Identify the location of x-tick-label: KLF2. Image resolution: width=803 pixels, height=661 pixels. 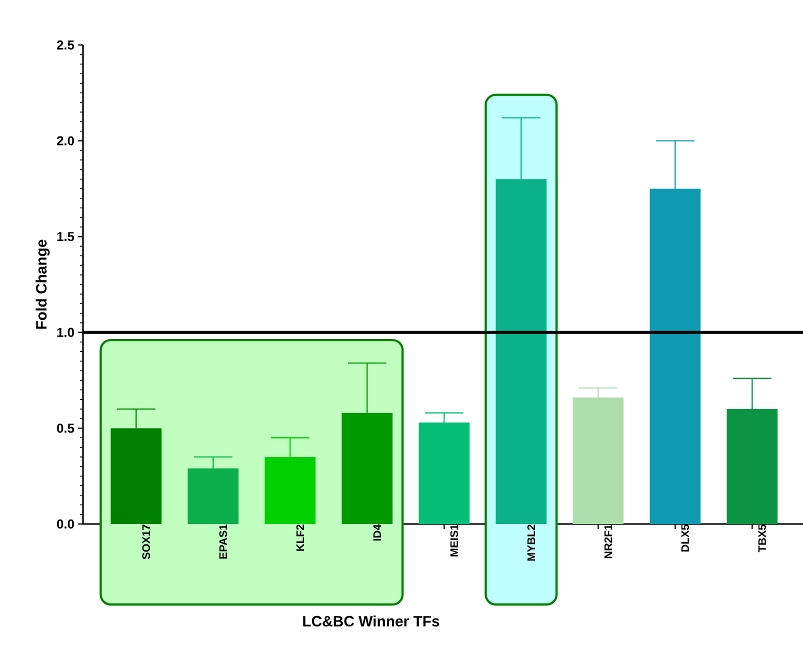
(300, 537).